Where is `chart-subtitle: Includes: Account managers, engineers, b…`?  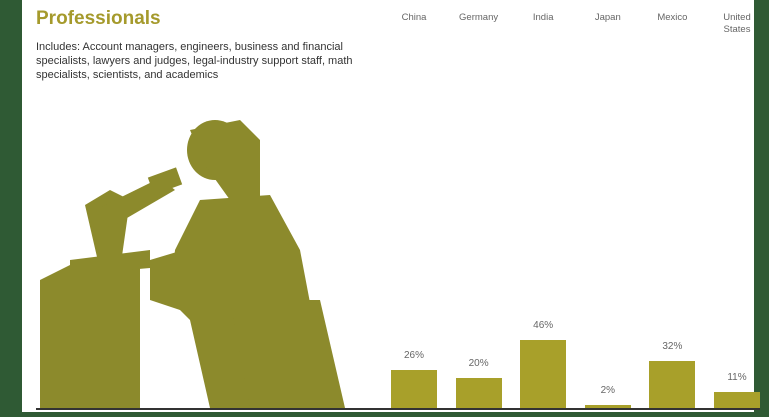 chart-subtitle: Includes: Account managers, engineers, b… is located at coordinates (194, 61).